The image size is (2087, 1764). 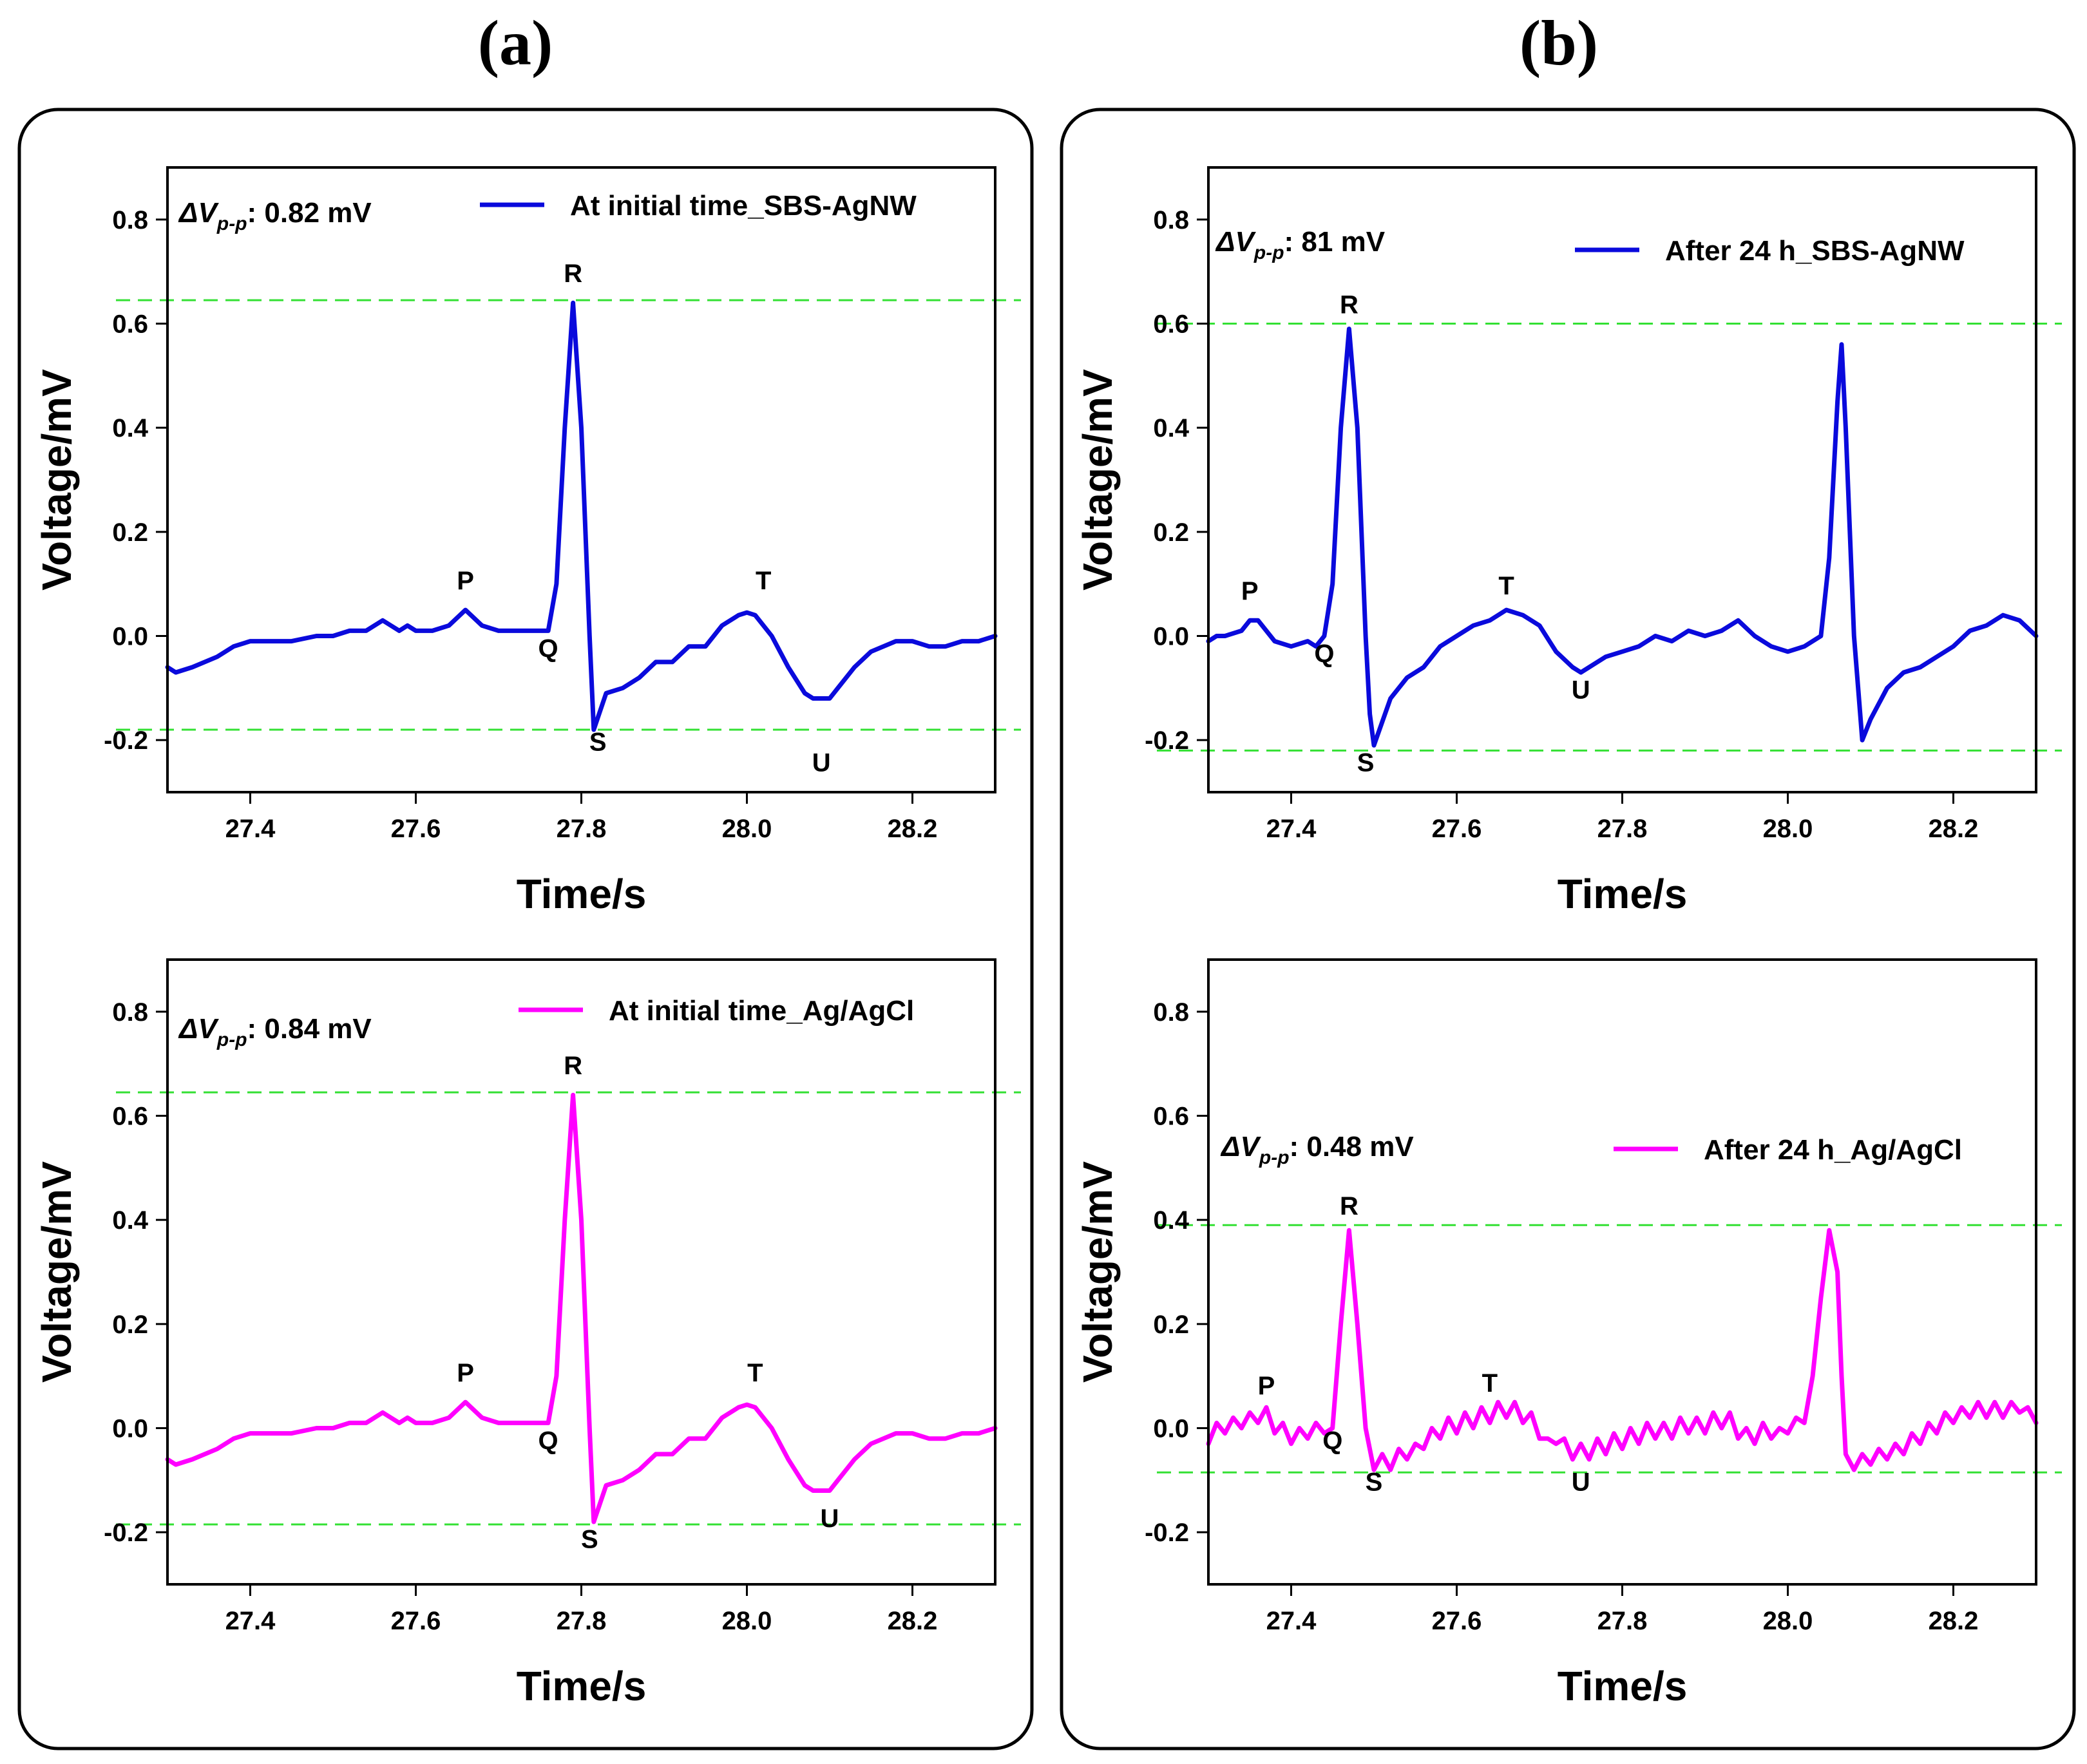 What do you see at coordinates (761, 1011) in the screenshot?
I see `legend-label: At initial time_Ag/AgCl` at bounding box center [761, 1011].